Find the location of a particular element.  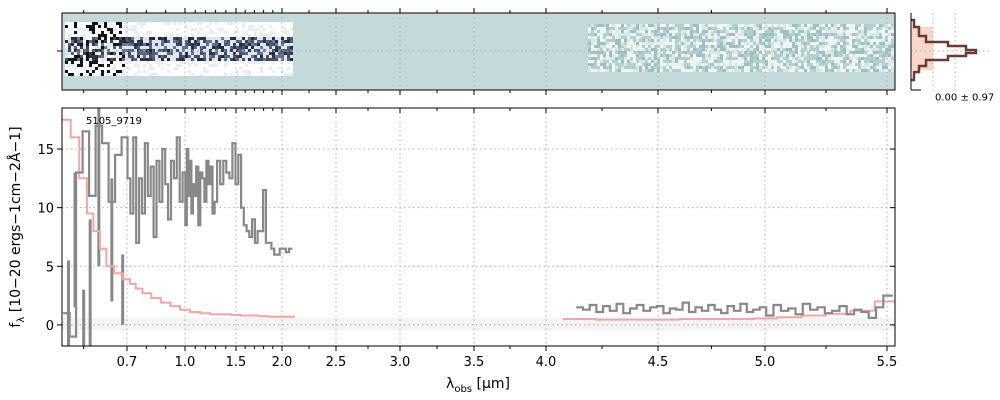

x-tick-label: 2.5 is located at coordinates (336, 362).